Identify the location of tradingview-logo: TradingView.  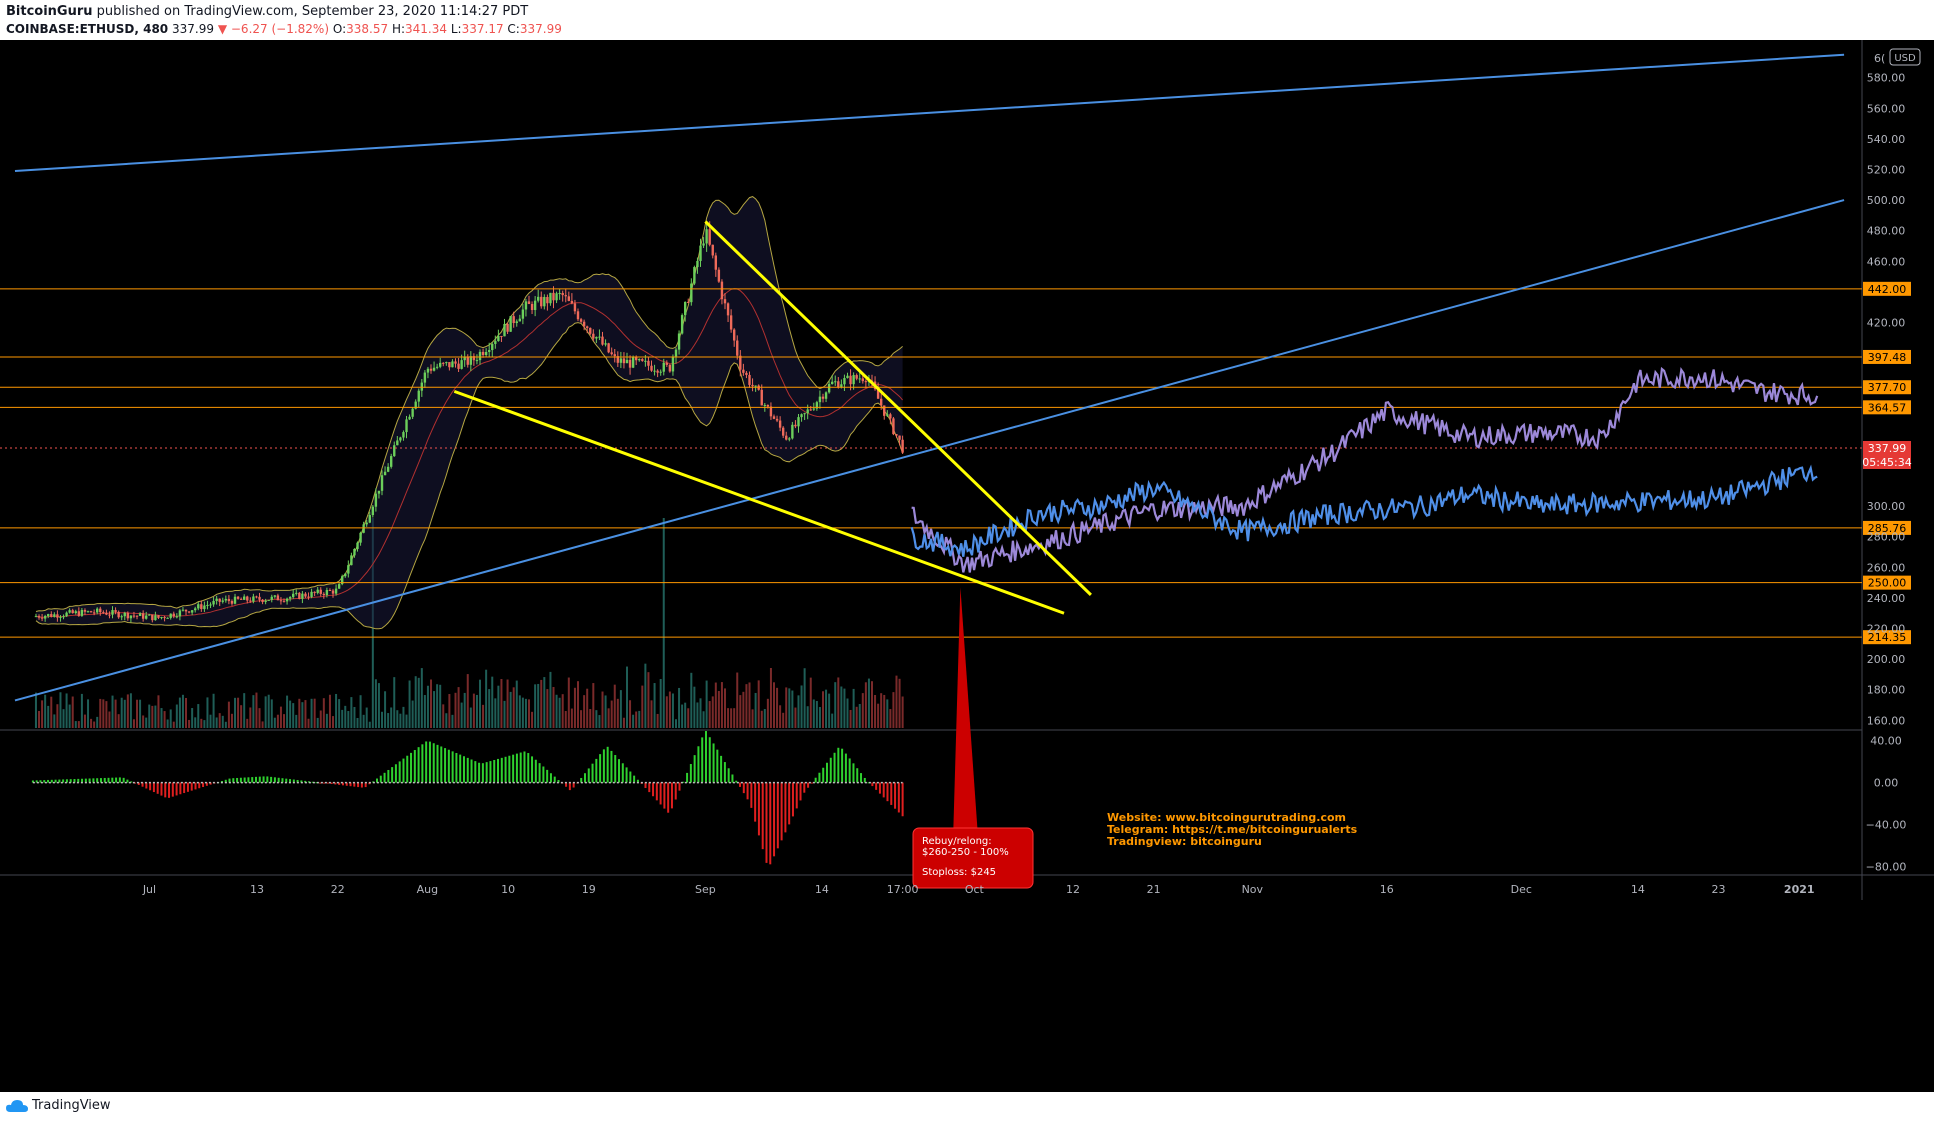
(58, 1105).